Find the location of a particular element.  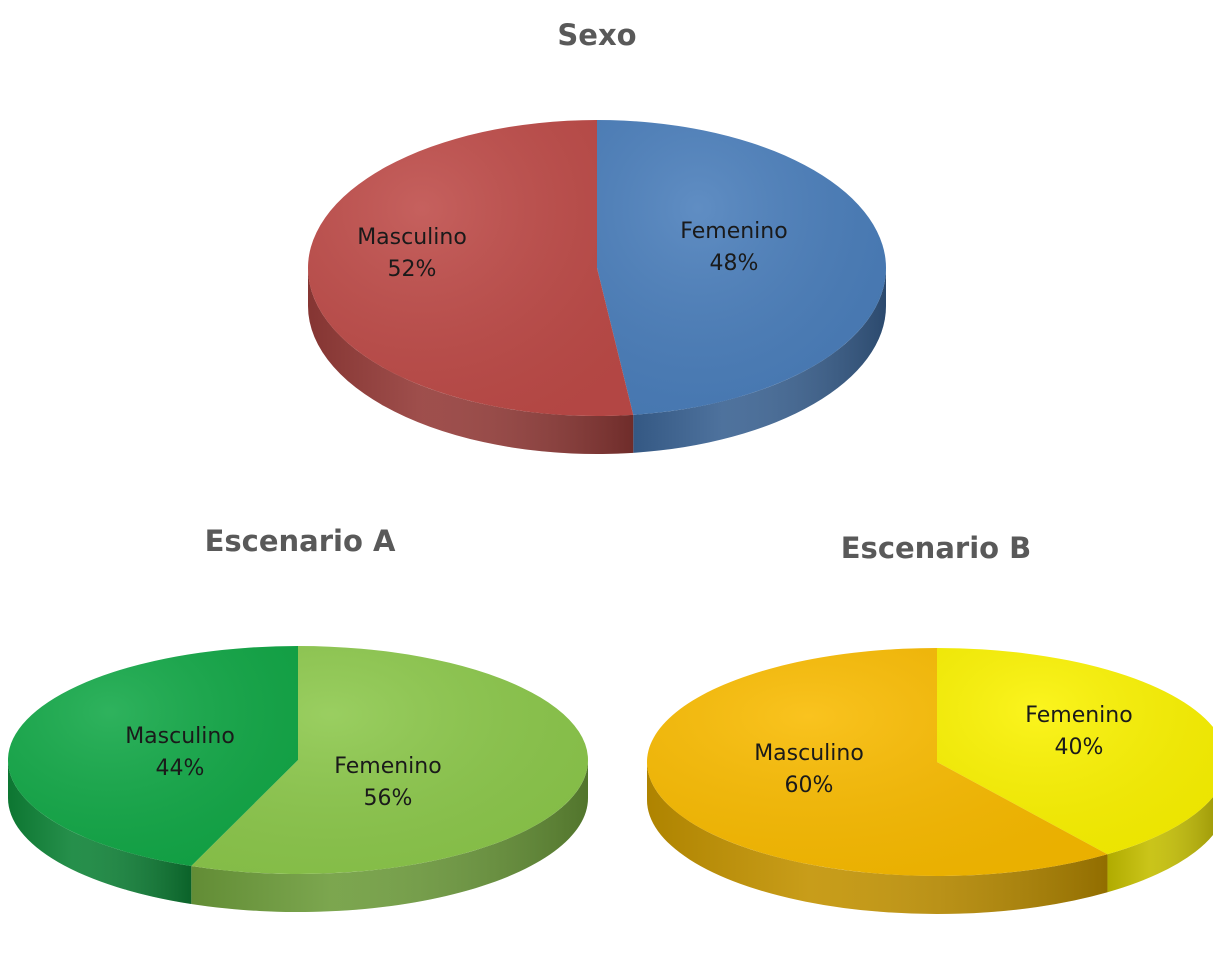

slice-name-2-1: Masculino is located at coordinates (809, 753).